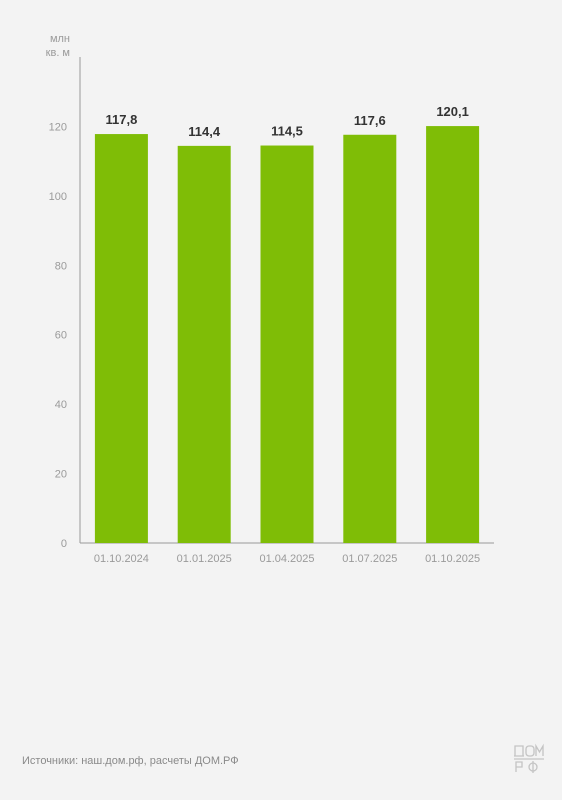 This screenshot has width=562, height=800. What do you see at coordinates (60, 39) in the screenshot?
I see `unit-label-line-1: млн` at bounding box center [60, 39].